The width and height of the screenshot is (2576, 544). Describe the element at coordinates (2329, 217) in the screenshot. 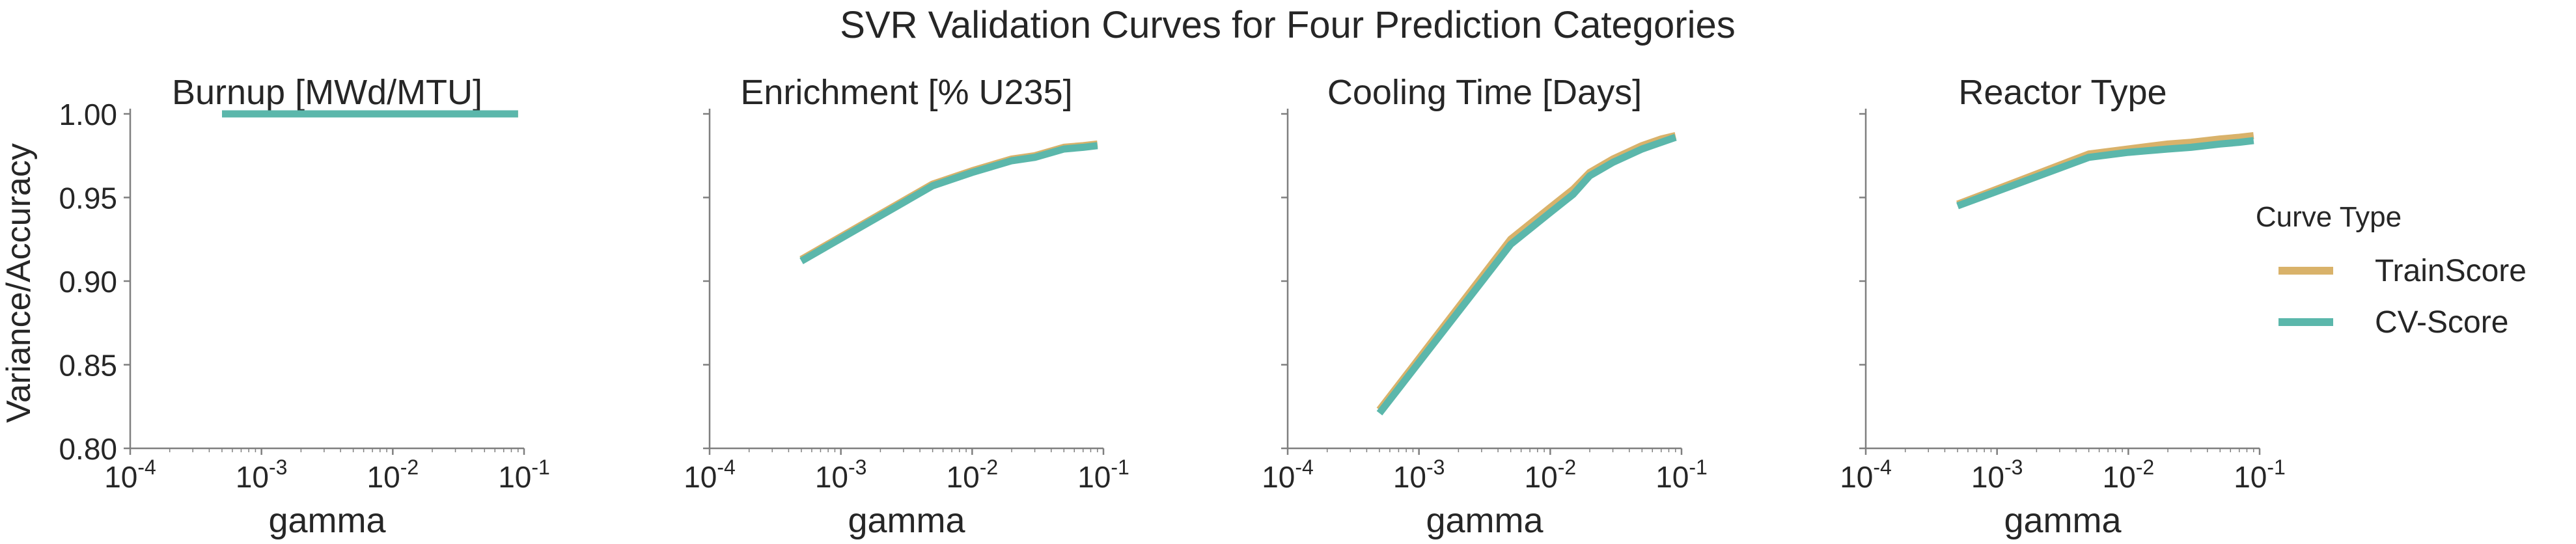

I see `legend-title: Curve Type` at that location.